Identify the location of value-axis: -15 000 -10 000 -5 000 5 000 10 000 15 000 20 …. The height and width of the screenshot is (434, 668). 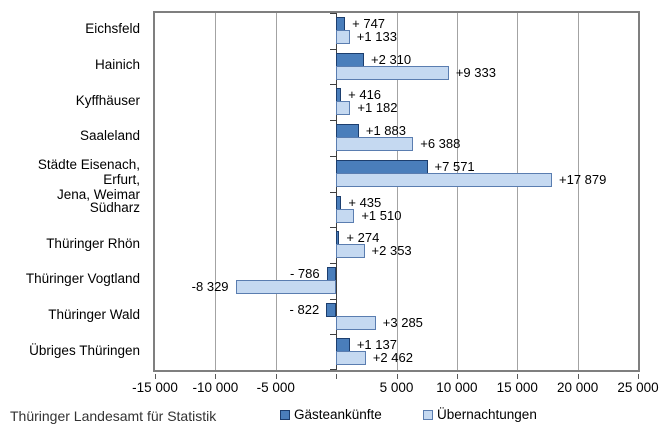
(395, 385).